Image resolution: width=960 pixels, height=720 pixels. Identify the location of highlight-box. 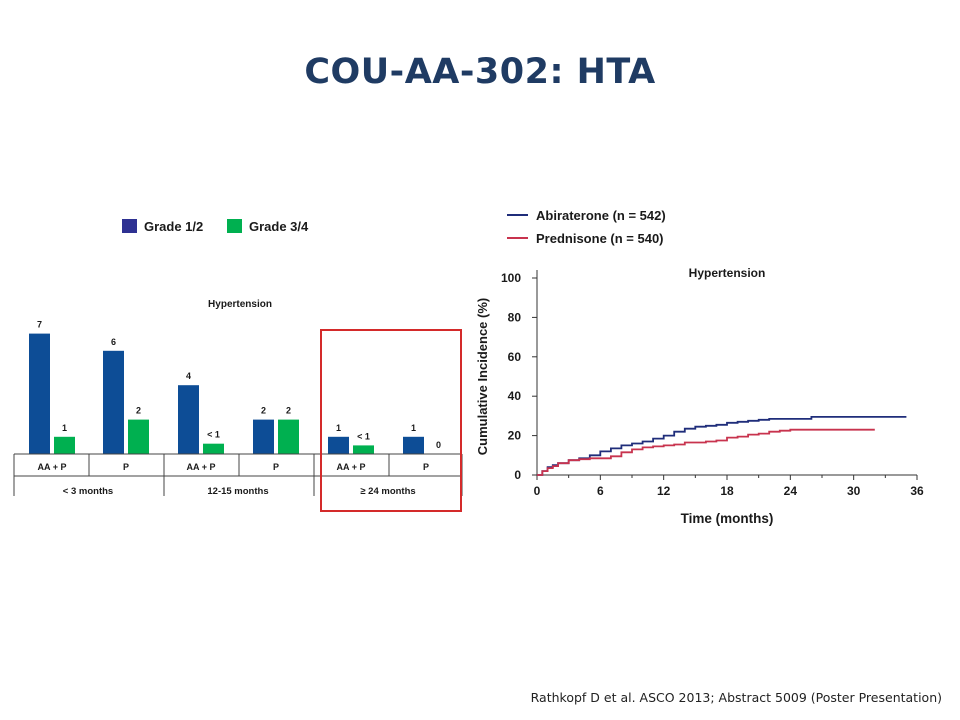
(391, 420).